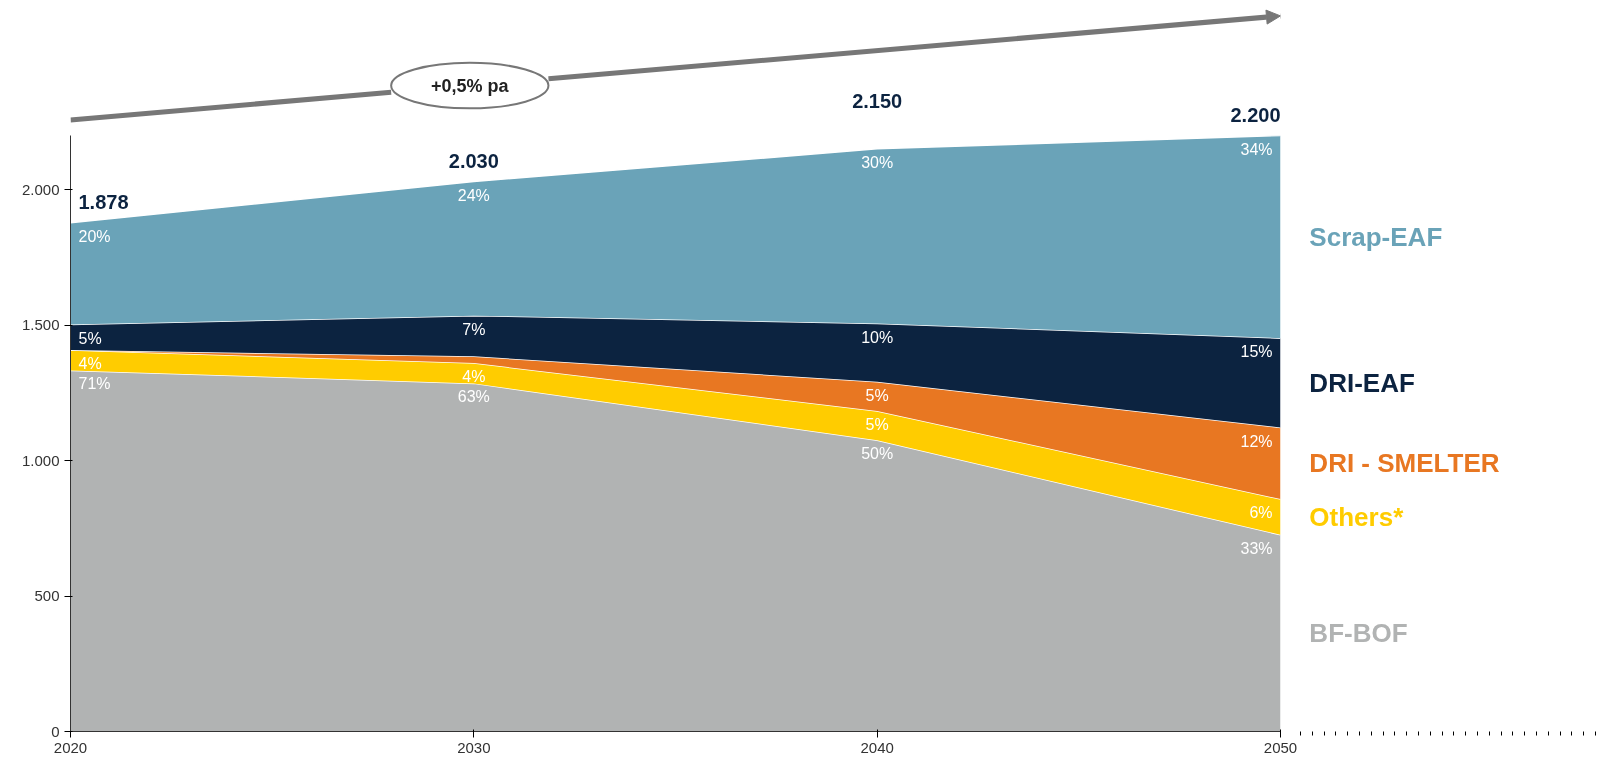 The width and height of the screenshot is (1624, 775). I want to click on annotation: 30%, so click(877, 162).